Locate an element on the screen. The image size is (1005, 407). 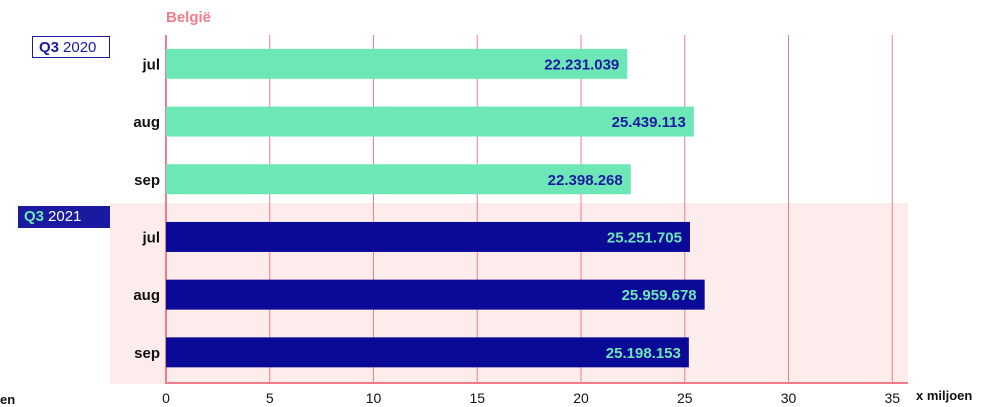
legend-badge-q3-2021: Q3 2021 is located at coordinates (64, 217).